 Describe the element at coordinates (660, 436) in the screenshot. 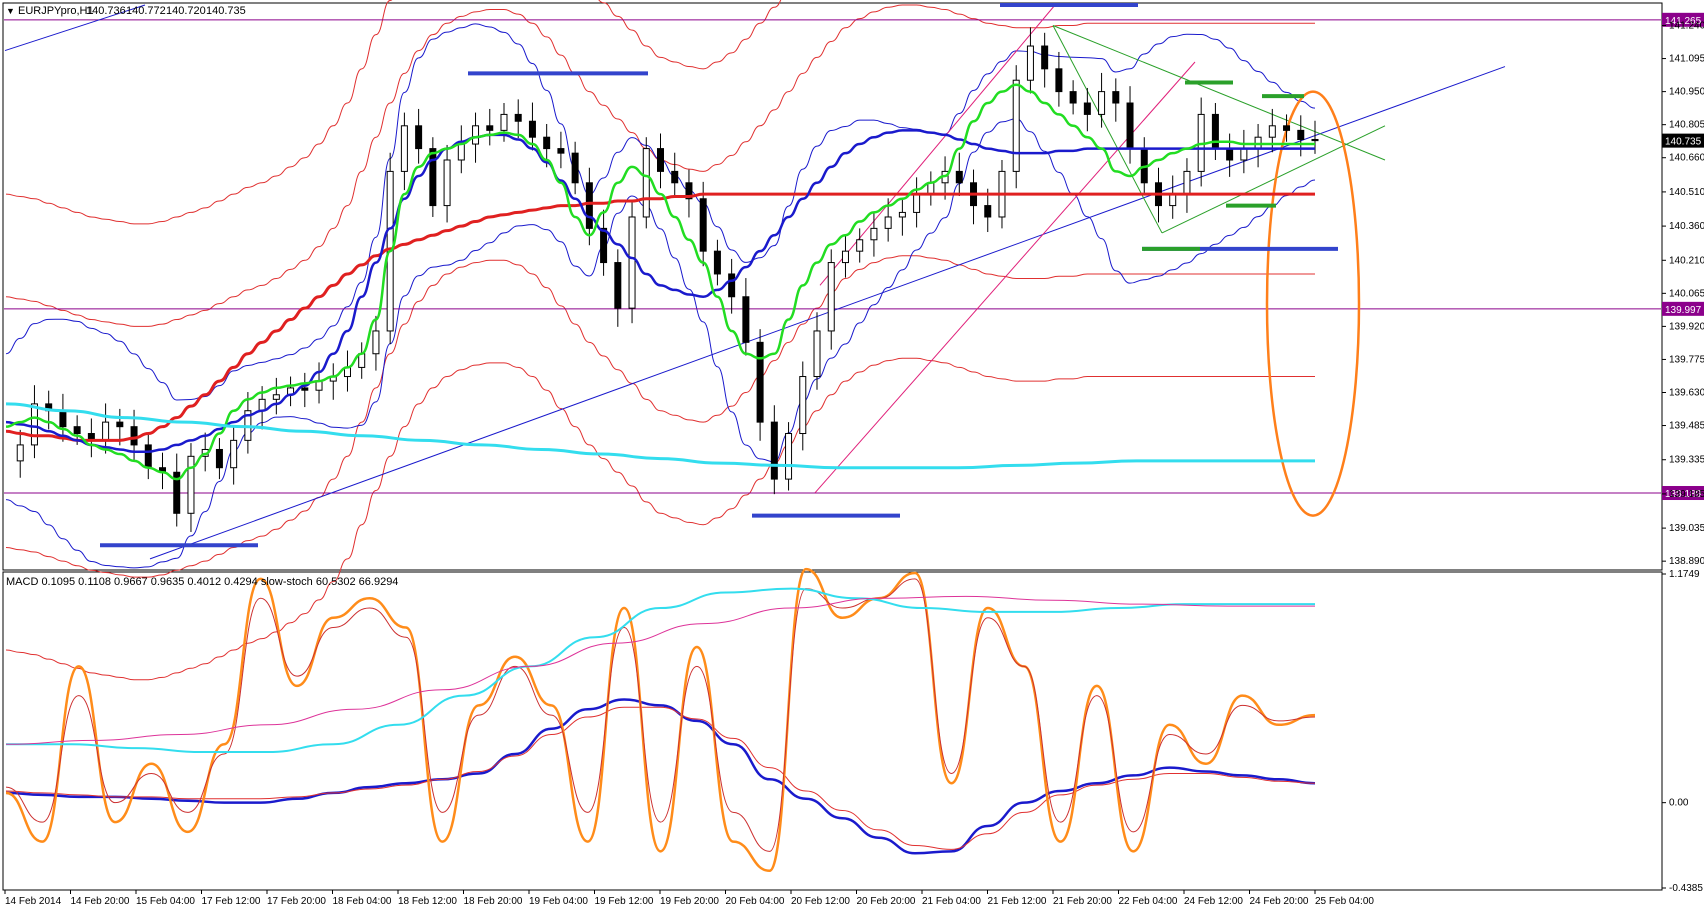

I see `ma-cyan-line` at that location.